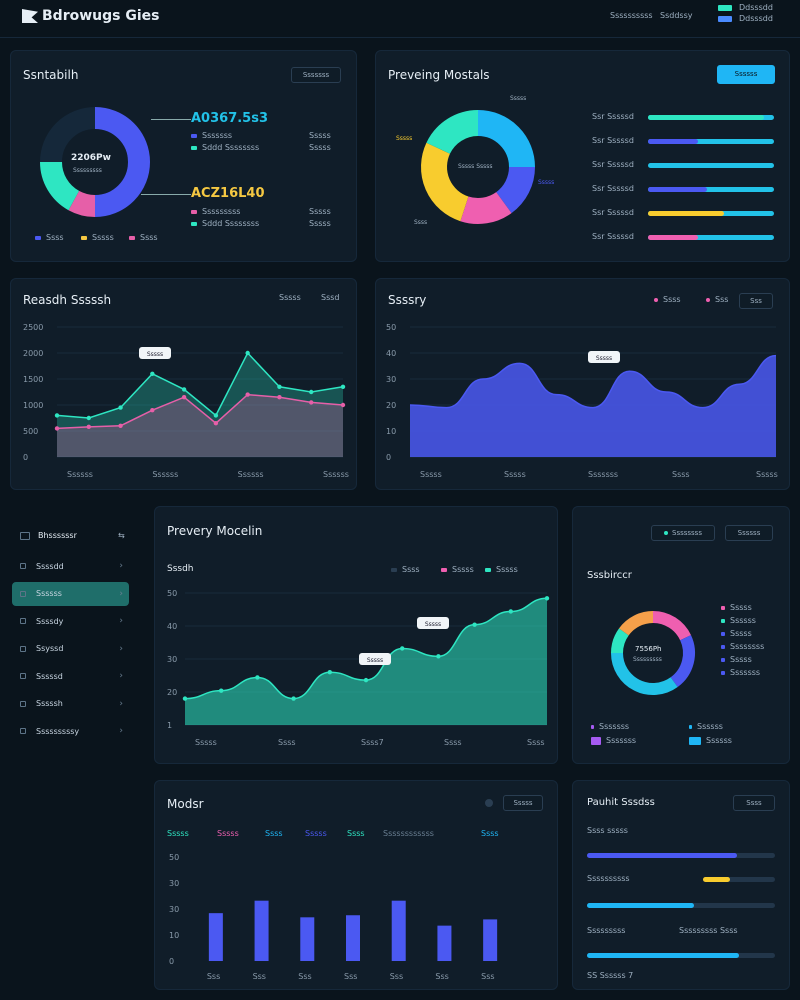 The image size is (800, 1000). Describe the element at coordinates (523, 803) in the screenshot. I see `panel-button: Sssss` at that location.